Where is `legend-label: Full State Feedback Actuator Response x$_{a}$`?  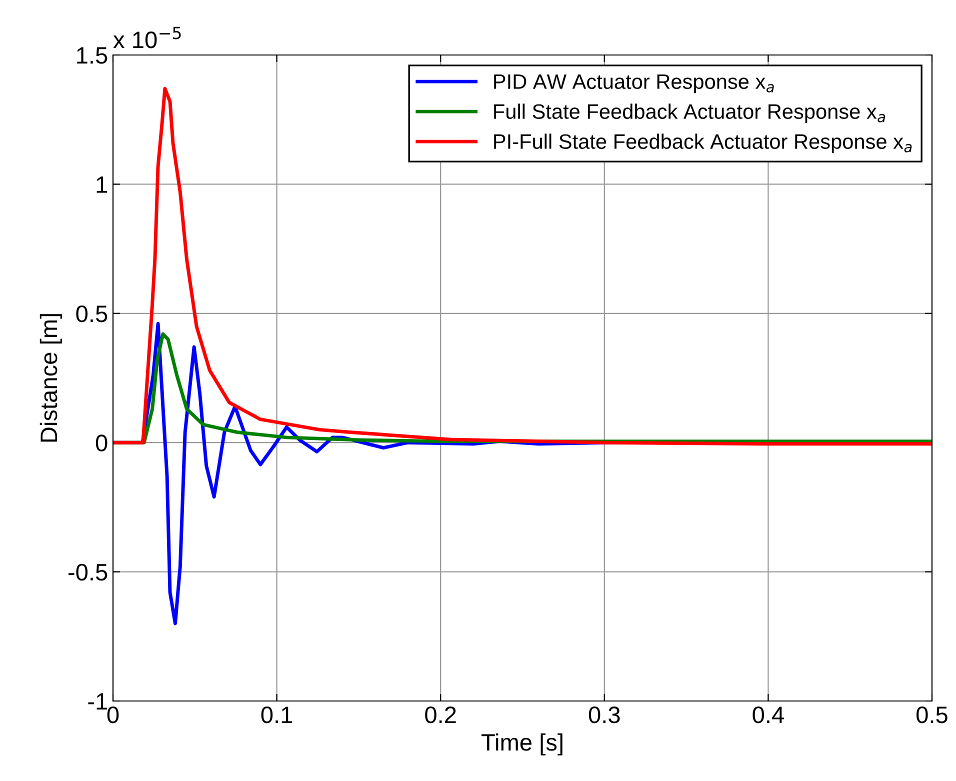
legend-label: Full State Feedback Actuator Response x$_{a}$ is located at coordinates (690, 114).